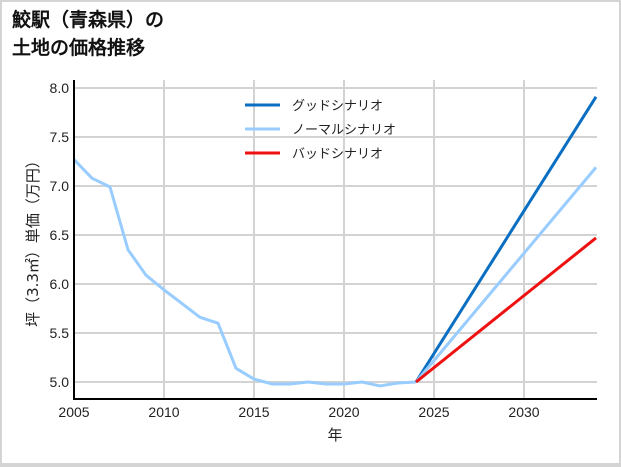 The image size is (621, 467). I want to click on legend-label: バッドシナリオ, so click(337, 154).